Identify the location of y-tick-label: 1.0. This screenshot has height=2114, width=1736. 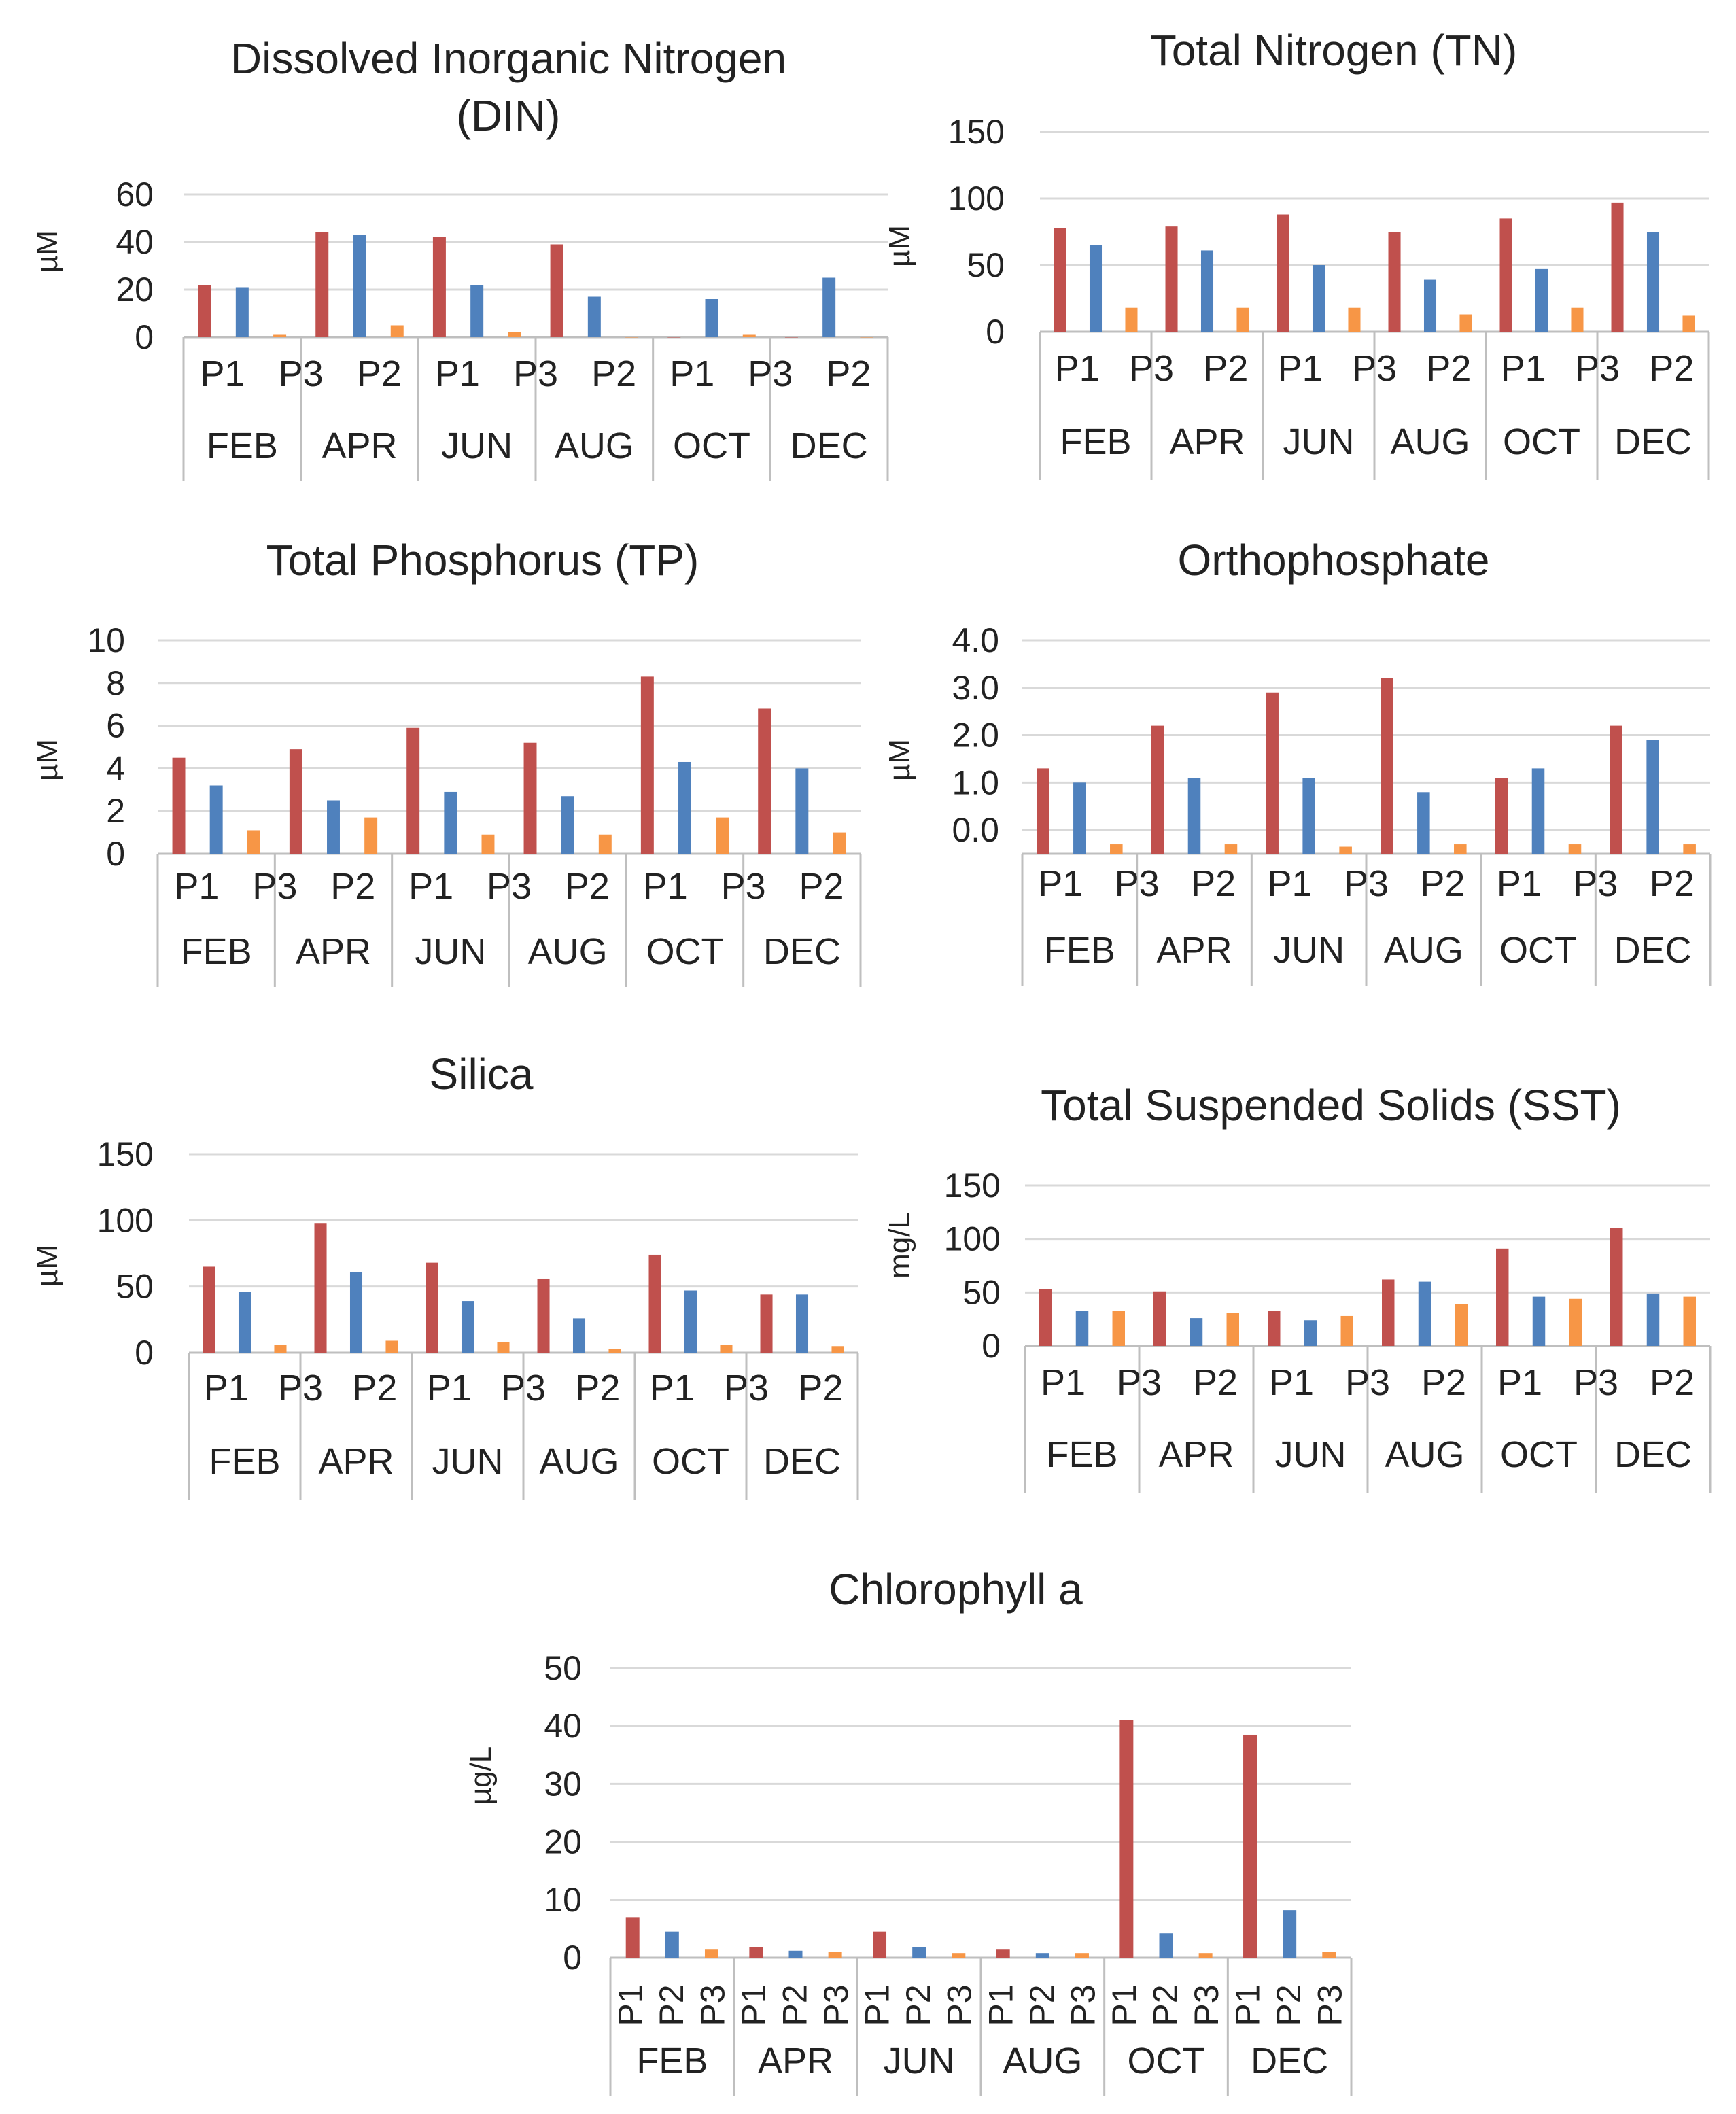
(975, 782).